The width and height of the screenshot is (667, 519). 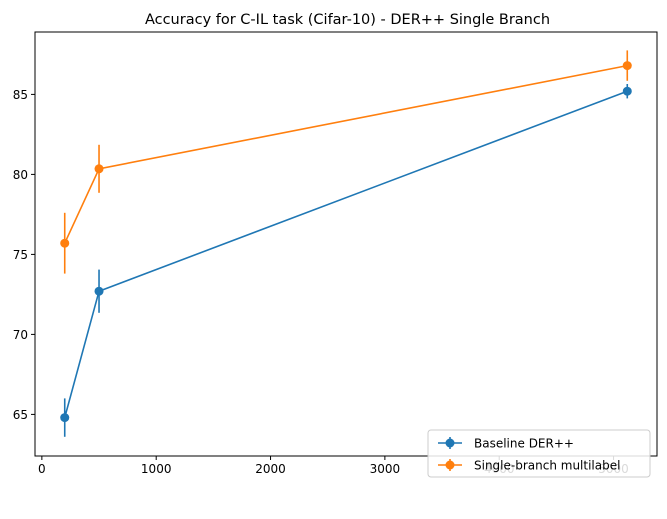 I want to click on legend-label-baseline: Baseline DER++, so click(x=524, y=444).